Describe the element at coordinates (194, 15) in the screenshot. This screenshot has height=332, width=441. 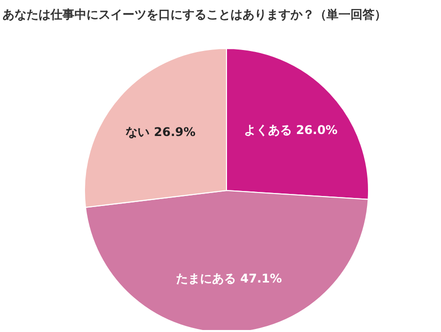
I see `chart-title: あなたは仕事中にスイーツを口にすることはありますか？（単一回答）` at that location.